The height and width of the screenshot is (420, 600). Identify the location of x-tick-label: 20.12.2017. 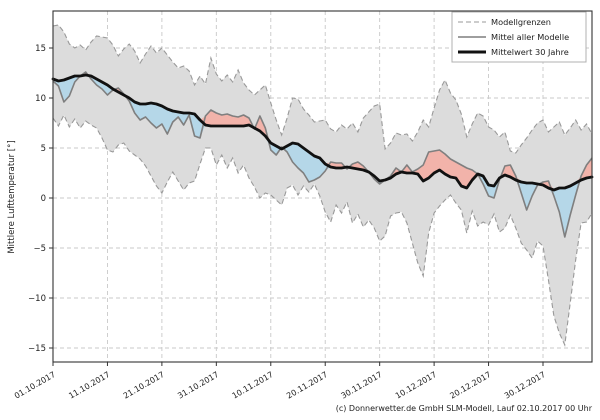
(470, 385).